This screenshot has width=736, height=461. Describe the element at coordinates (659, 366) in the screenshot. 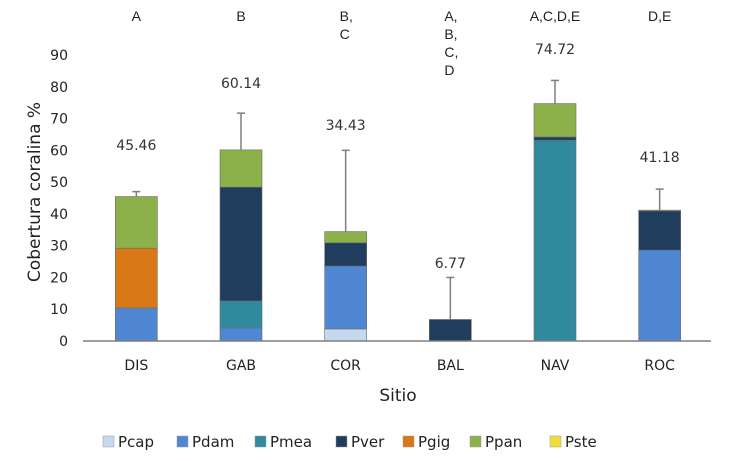

I see `x-tick-label: ROC` at that location.